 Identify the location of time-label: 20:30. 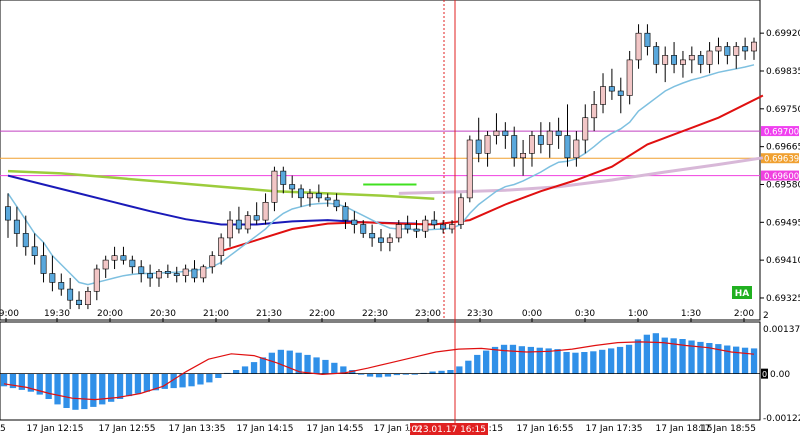
(163, 314).